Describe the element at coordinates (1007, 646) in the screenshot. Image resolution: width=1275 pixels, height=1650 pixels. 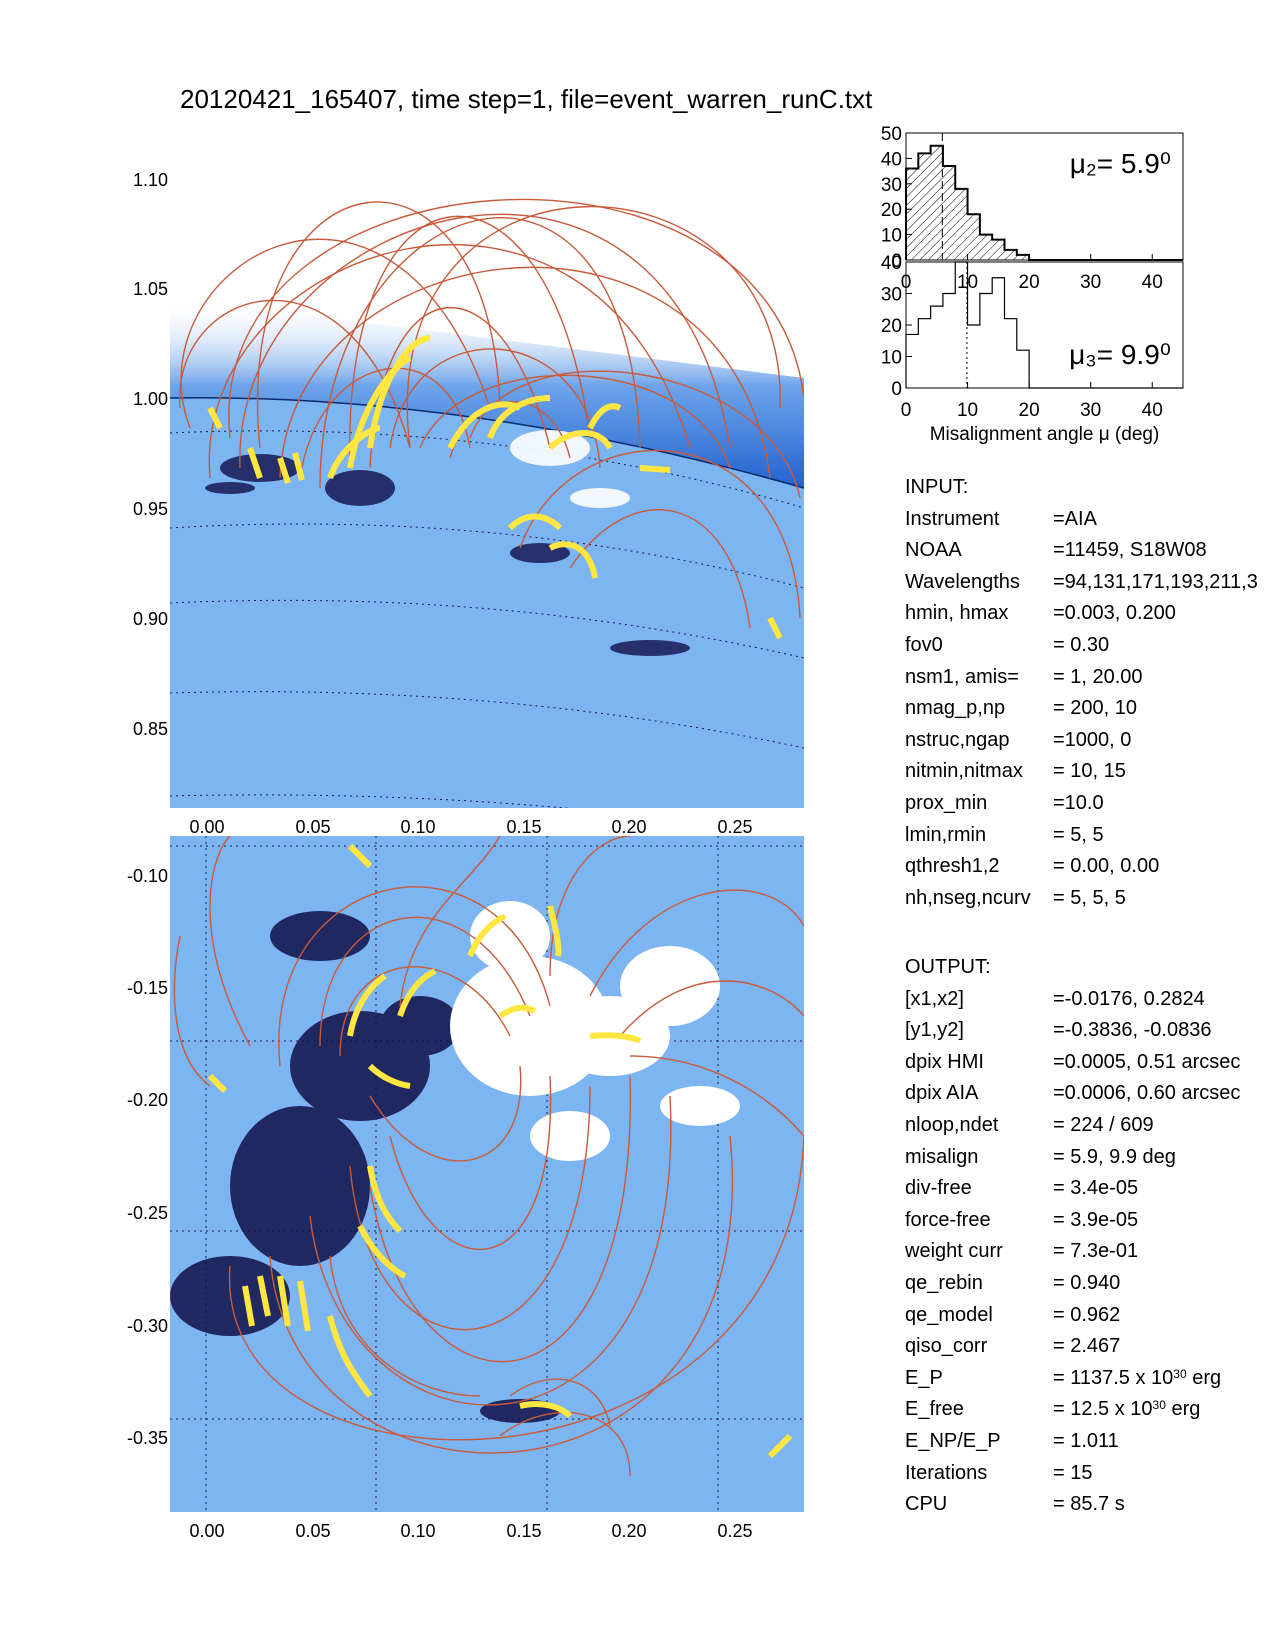
I see `input-row: fov0 = 0.30` at that location.